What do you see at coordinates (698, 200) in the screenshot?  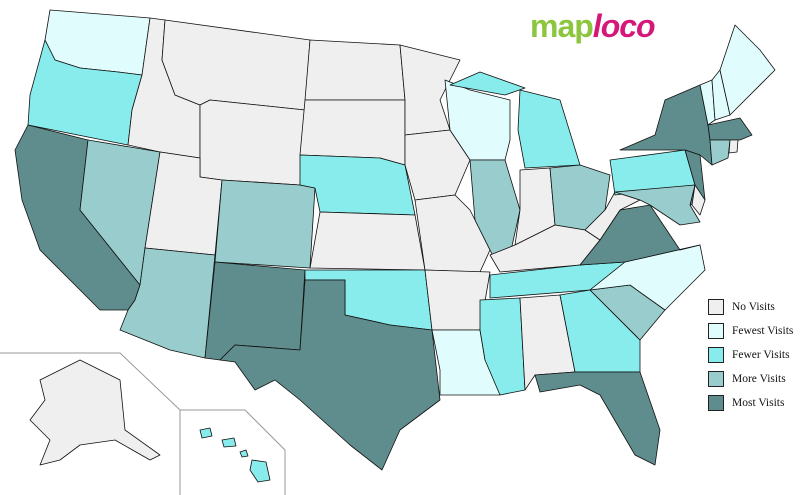 I see `state-de` at bounding box center [698, 200].